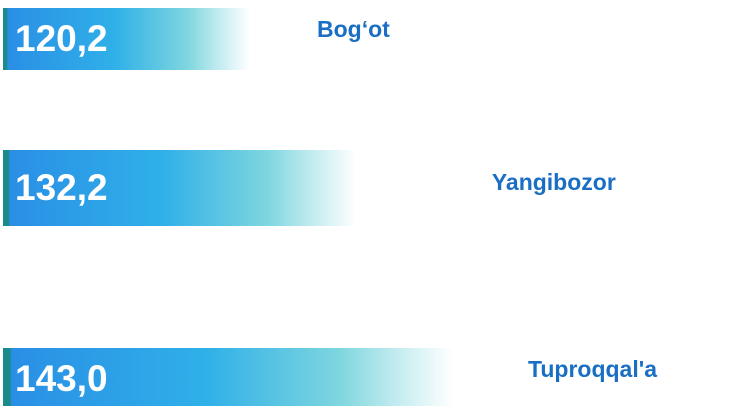 Image resolution: width=744 pixels, height=406 pixels. Describe the element at coordinates (61, 38) in the screenshot. I see `value-label: 120,2` at that location.